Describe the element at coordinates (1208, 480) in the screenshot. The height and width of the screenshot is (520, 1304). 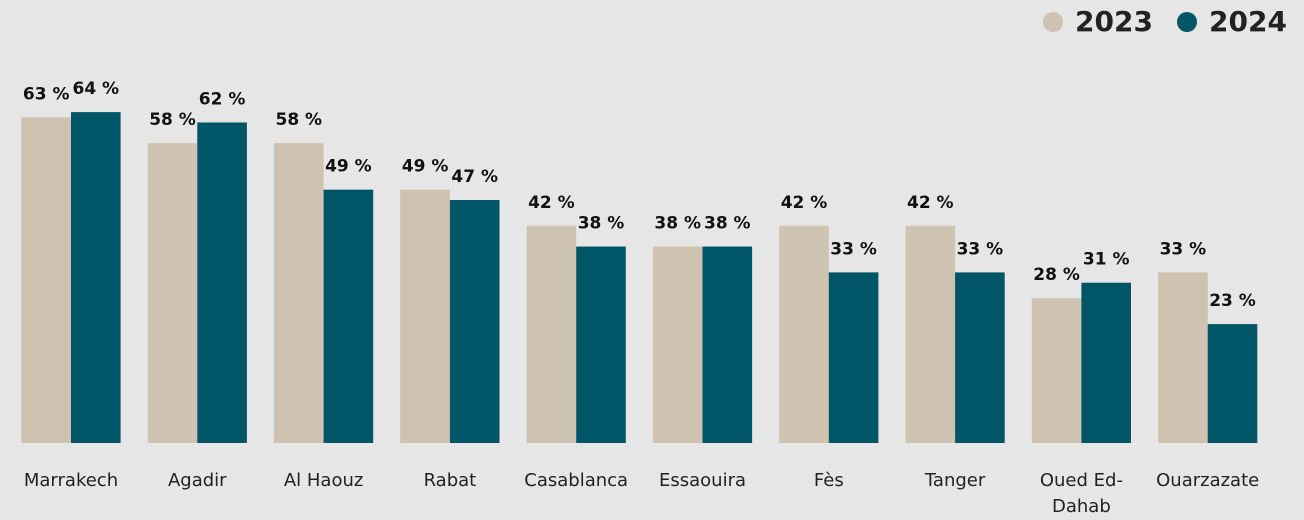
I see `x-tick-label: Ouarzazate` at that location.